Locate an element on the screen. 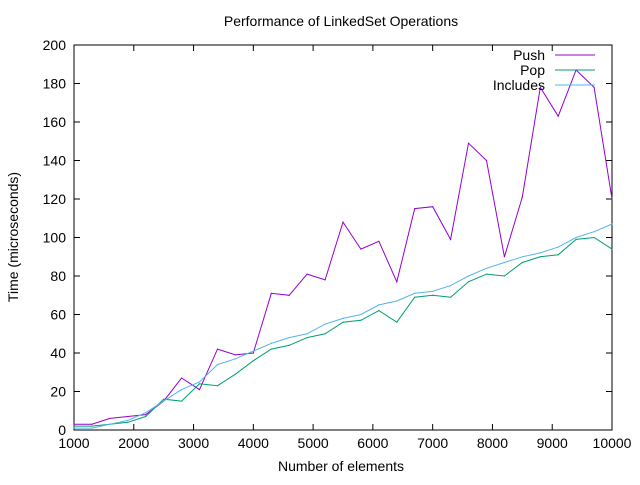  x-tick-label: 4000 is located at coordinates (253, 443).